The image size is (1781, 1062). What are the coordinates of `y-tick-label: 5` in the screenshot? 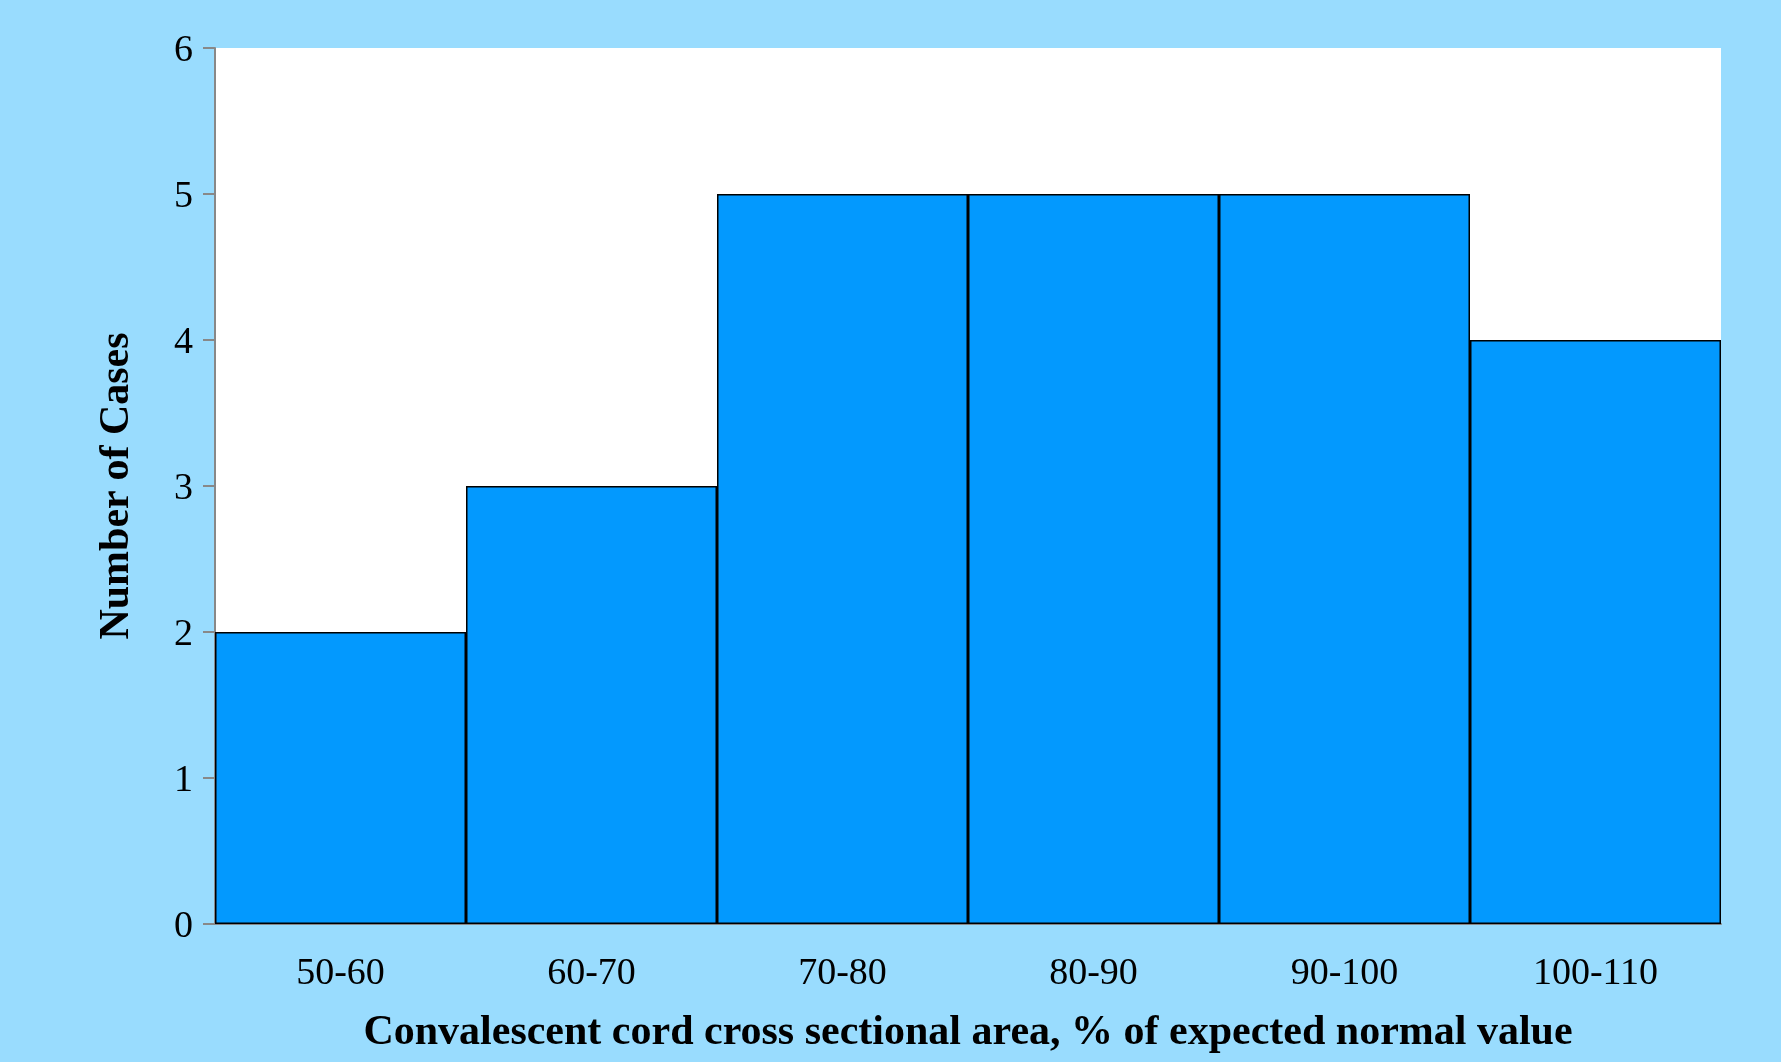 It's located at (183, 194).